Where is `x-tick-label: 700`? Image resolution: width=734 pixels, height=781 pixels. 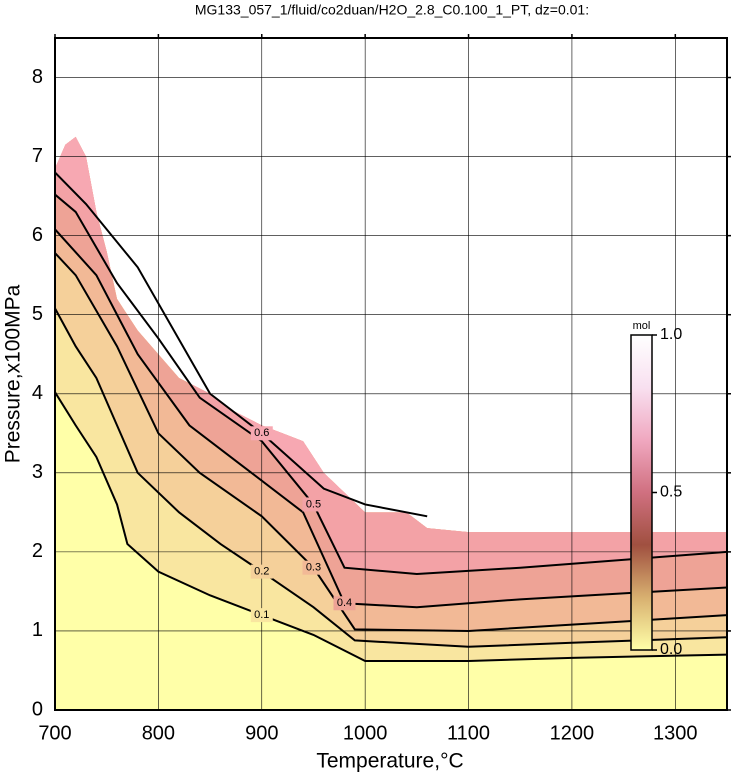 x-tick-label: 700 is located at coordinates (54, 733).